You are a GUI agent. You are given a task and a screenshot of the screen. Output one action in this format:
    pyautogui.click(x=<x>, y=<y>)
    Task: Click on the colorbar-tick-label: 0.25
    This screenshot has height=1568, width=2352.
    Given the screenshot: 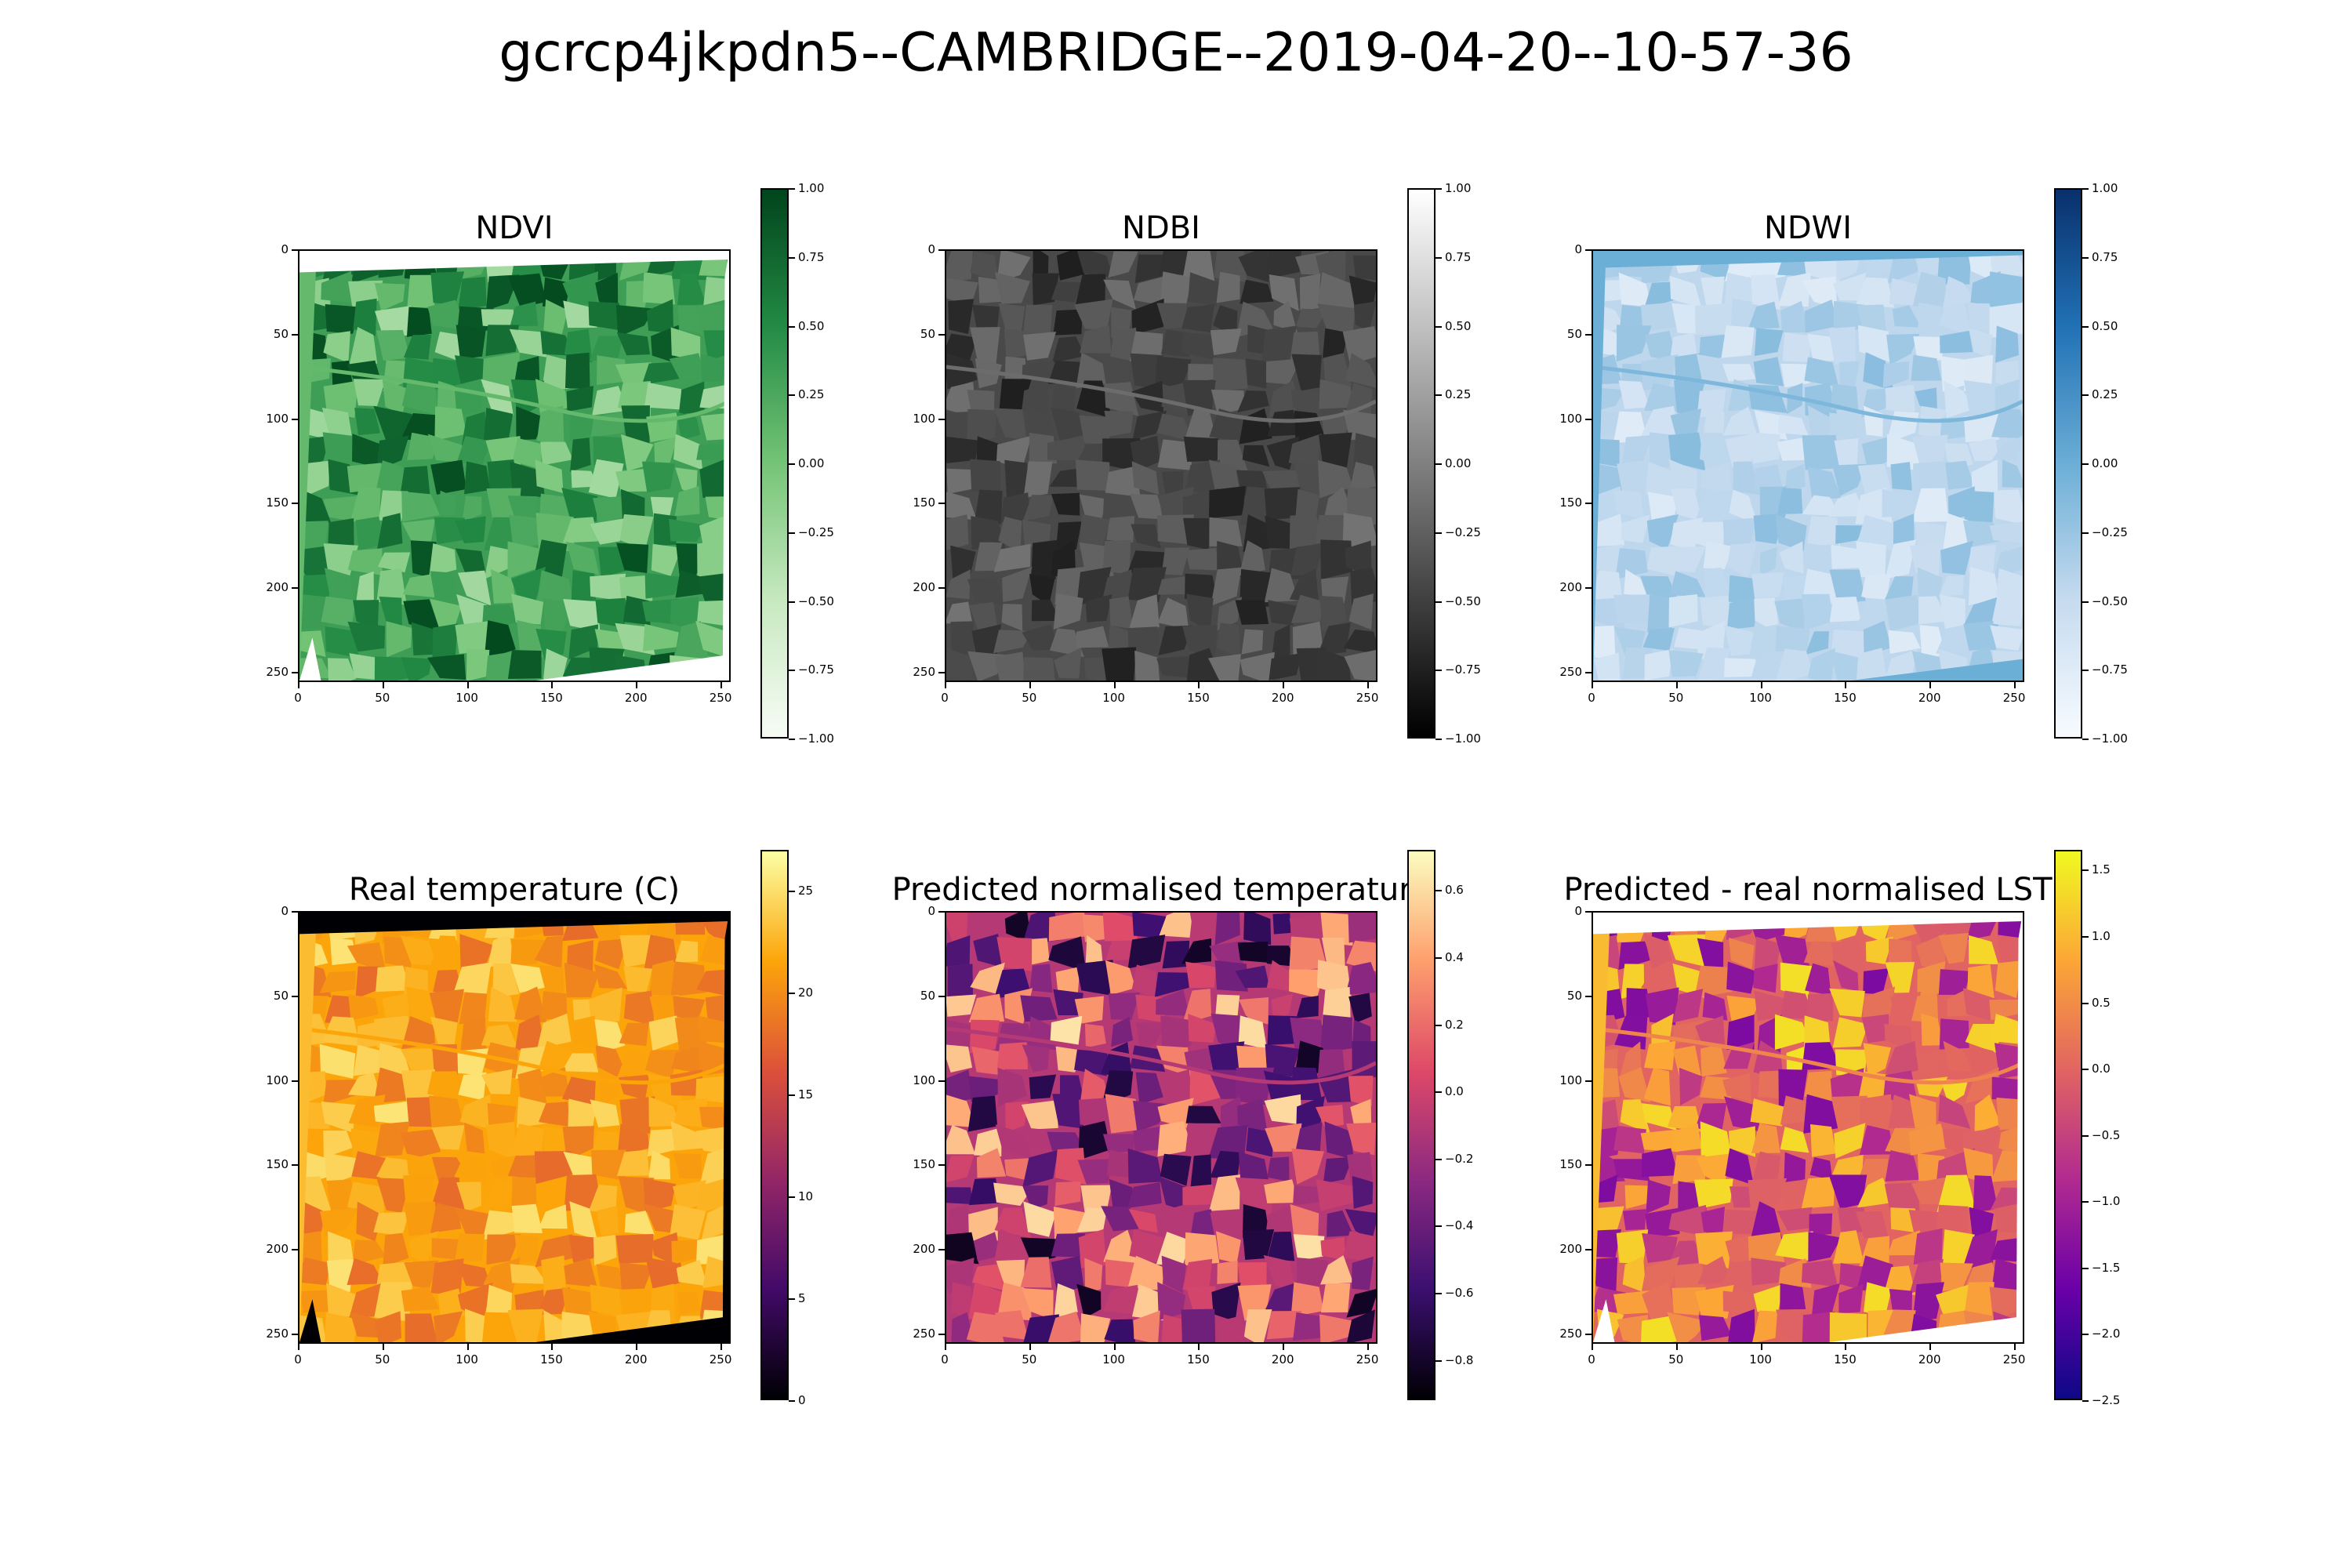 What is the action you would take?
    pyautogui.click(x=811, y=394)
    